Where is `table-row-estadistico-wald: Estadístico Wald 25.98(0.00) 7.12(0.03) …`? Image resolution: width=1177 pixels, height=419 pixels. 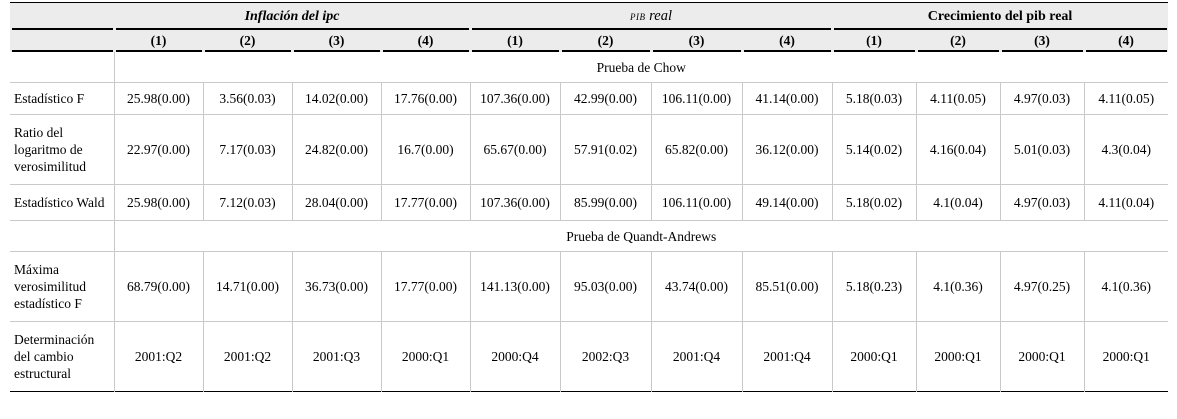 table-row-estadistico-wald: Estadístico Wald 25.98(0.00) 7.12(0.03) … is located at coordinates (589, 202).